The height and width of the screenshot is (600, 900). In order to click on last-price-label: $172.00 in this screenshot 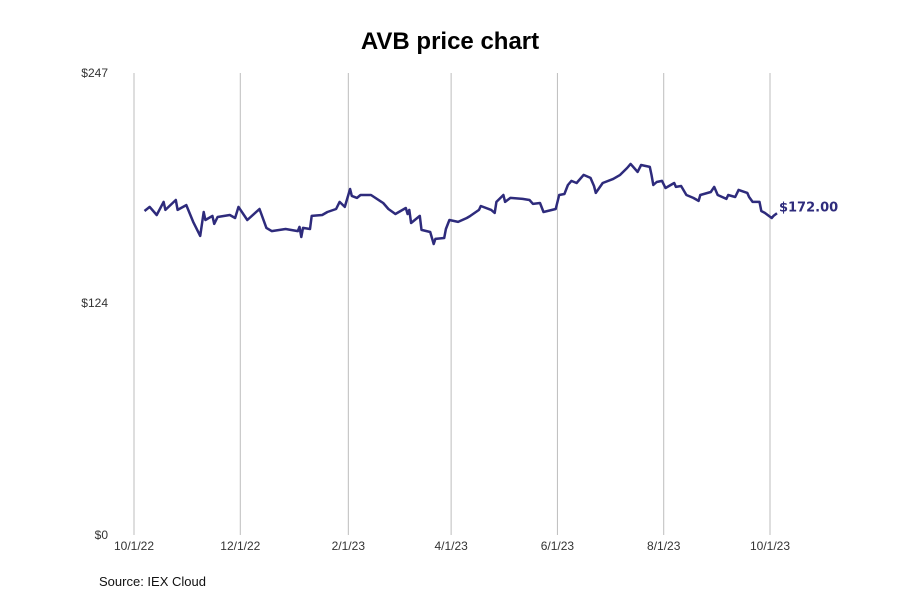, I will do `click(808, 207)`.